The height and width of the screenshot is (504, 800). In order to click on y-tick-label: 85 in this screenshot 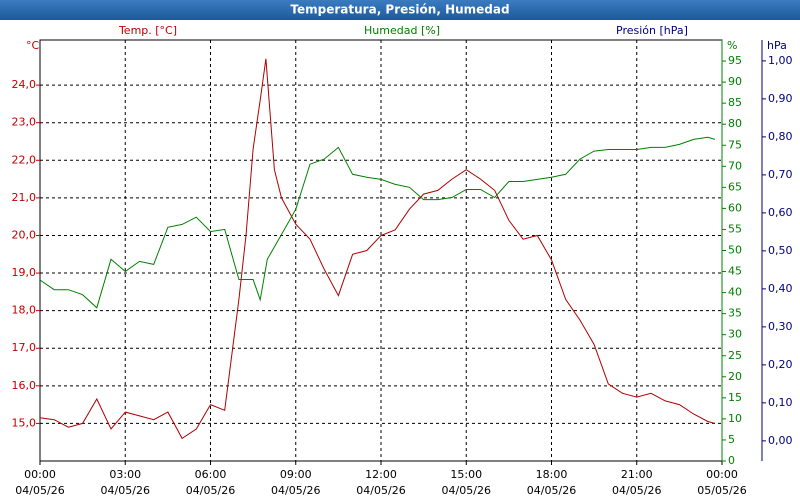, I will do `click(735, 102)`.